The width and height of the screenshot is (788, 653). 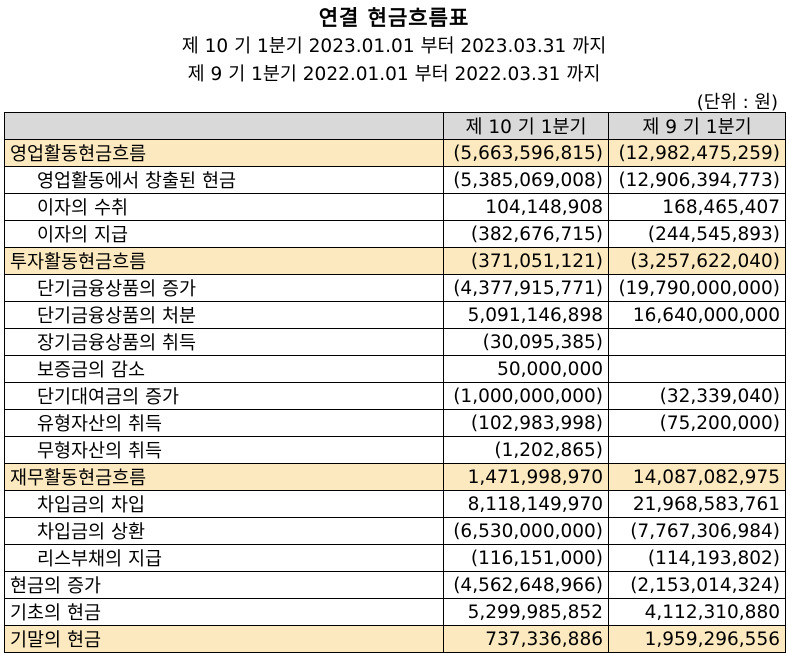 I want to click on section-row: 영업활동현금흐름 (5,663,596,815) (12,982,475,259), so click(x=395, y=153).